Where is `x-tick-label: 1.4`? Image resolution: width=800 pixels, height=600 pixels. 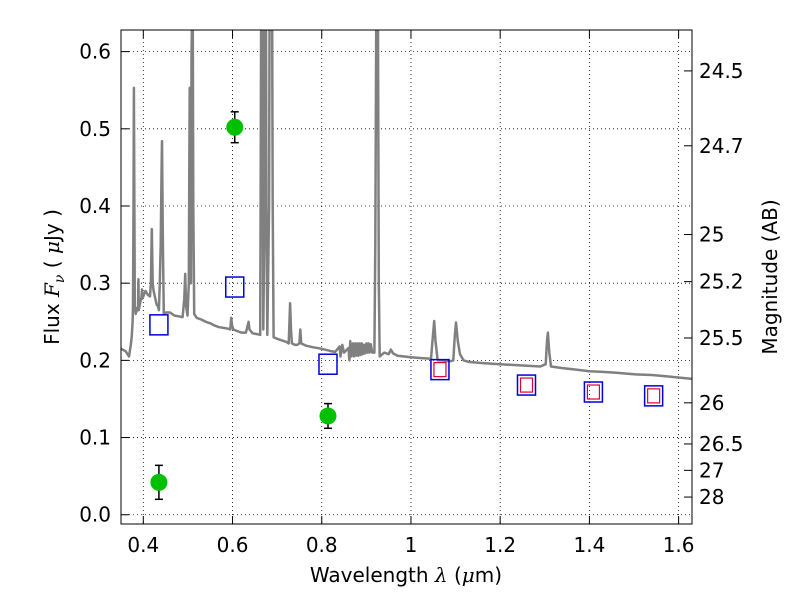
x-tick-label: 1.4 is located at coordinates (589, 545).